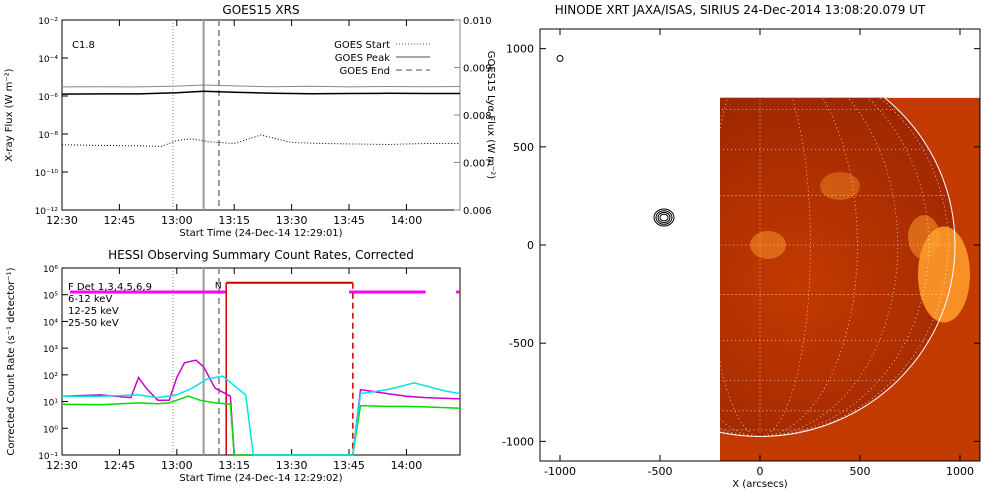 This screenshot has width=1000, height=500. I want to click on hessi-x-tick-label: 12:30, so click(62, 465).